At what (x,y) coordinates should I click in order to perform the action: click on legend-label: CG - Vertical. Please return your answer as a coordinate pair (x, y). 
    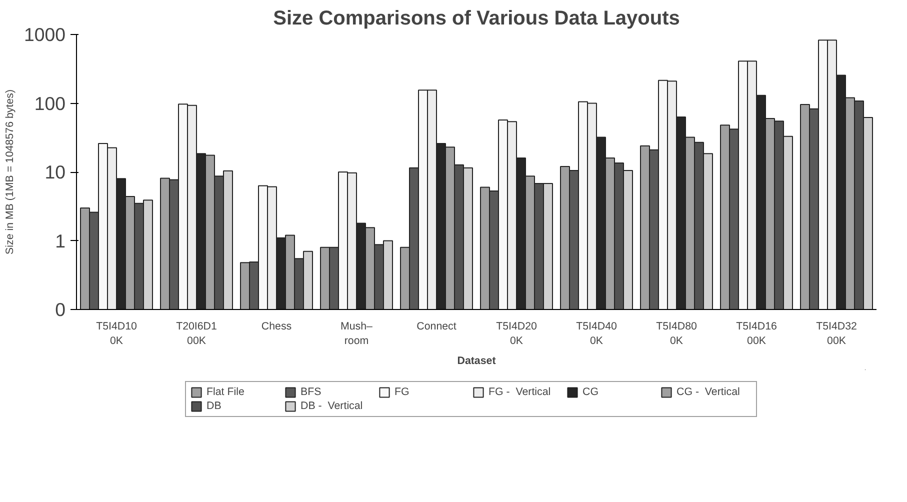
    Looking at the image, I should click on (708, 392).